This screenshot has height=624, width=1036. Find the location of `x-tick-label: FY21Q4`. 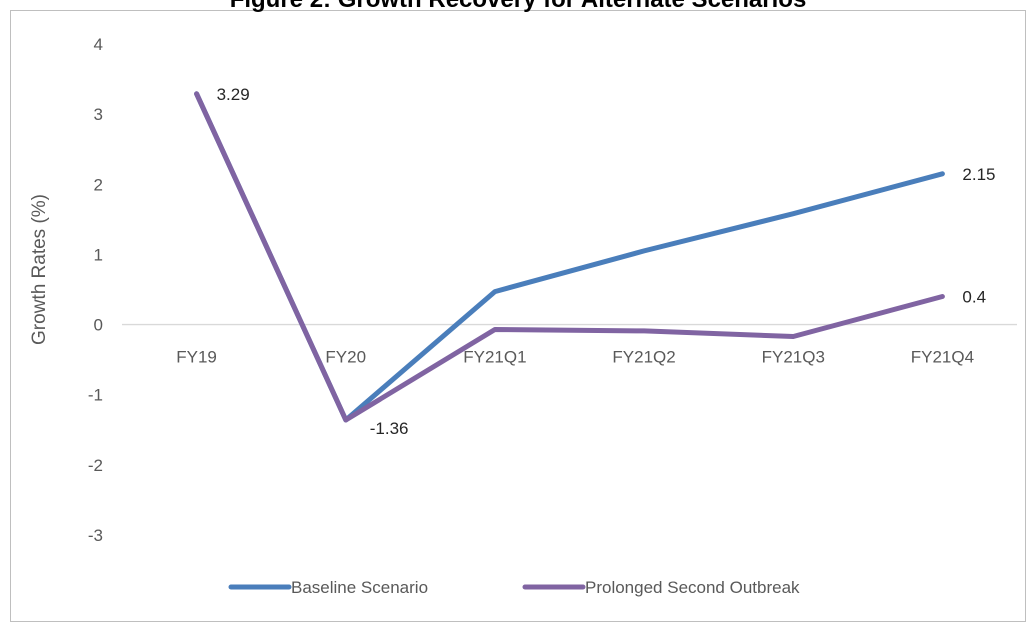

x-tick-label: FY21Q4 is located at coordinates (942, 357).